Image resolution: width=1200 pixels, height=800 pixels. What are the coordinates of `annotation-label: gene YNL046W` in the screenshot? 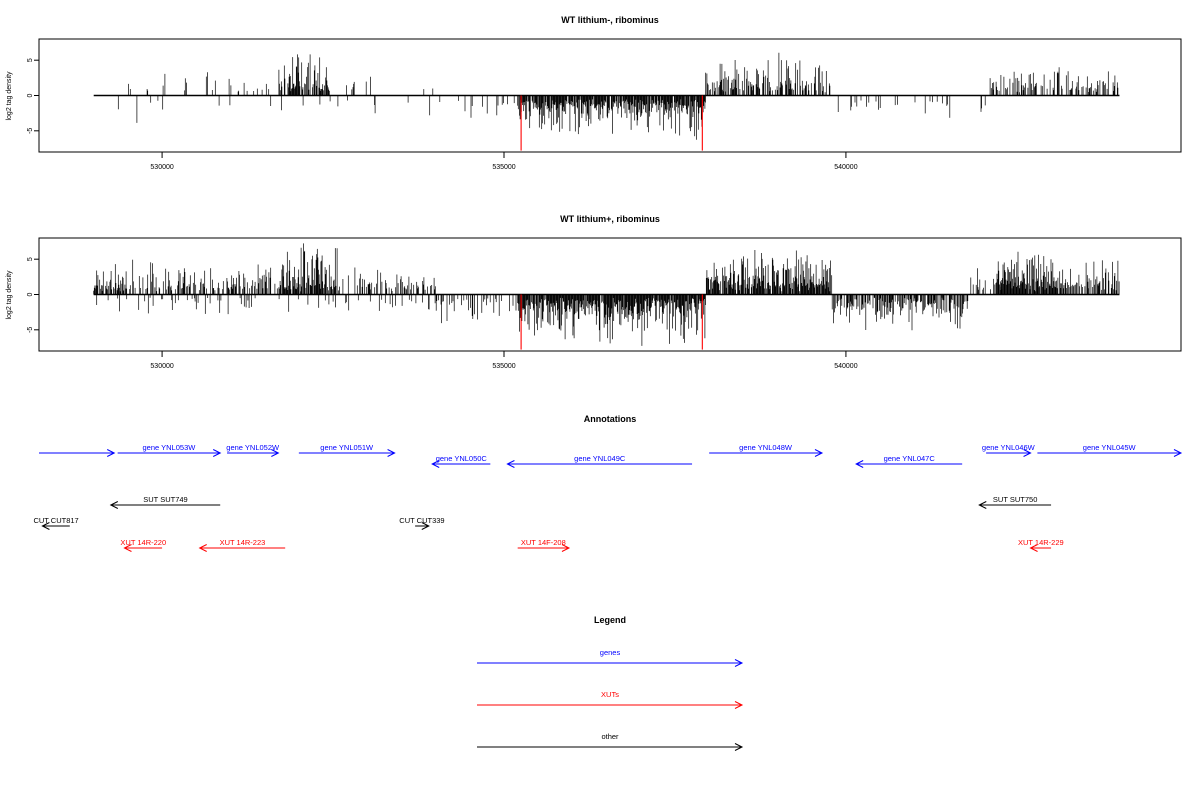 It's located at (1009, 447).